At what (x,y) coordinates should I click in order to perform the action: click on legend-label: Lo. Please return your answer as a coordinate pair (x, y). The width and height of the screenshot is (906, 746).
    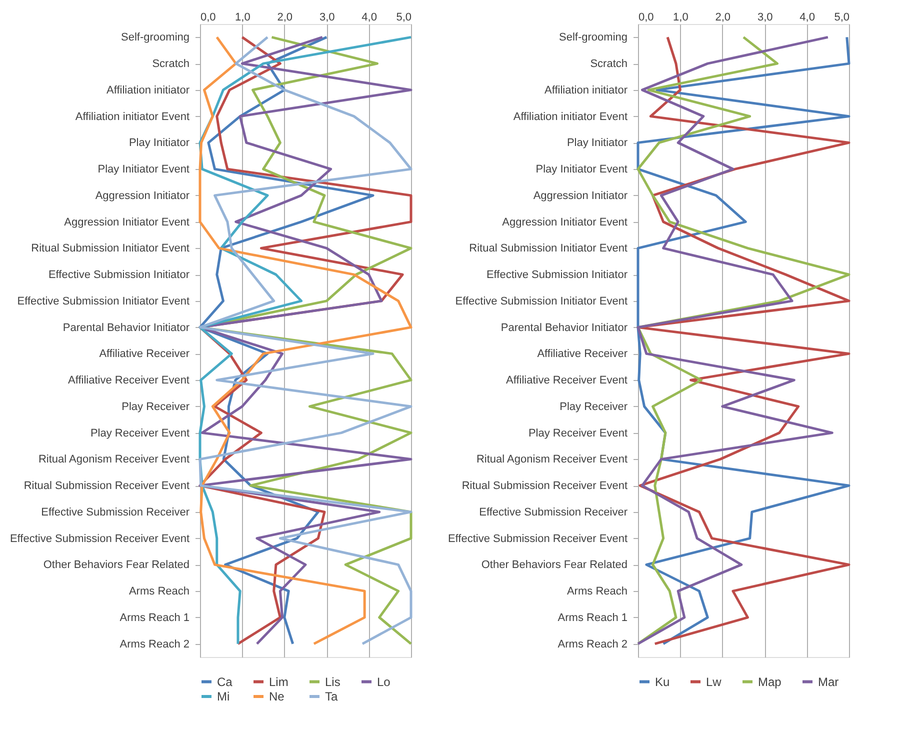
    Looking at the image, I should click on (384, 681).